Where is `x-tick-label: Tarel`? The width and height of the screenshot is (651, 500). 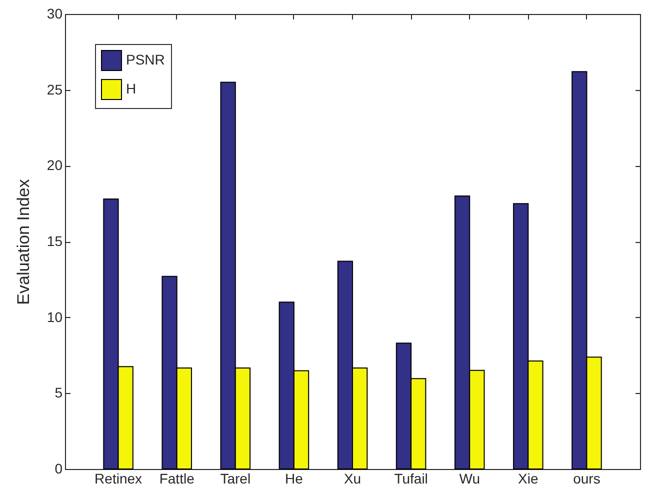
x-tick-label: Tarel is located at coordinates (235, 478).